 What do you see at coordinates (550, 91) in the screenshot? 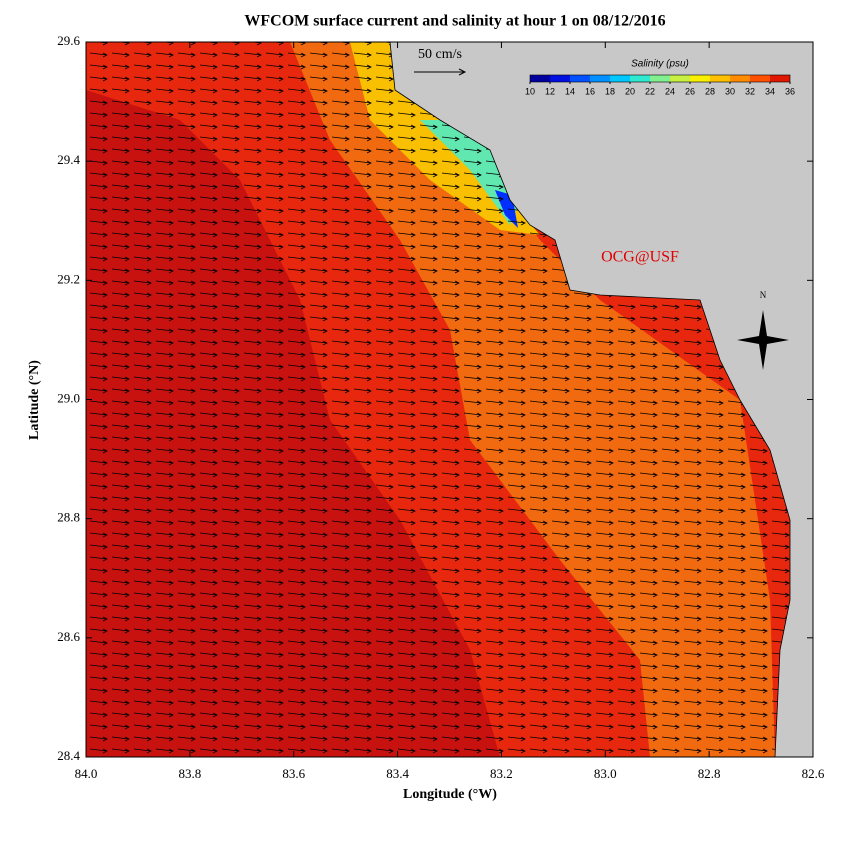
I see `colorbar-tick-label: 12` at bounding box center [550, 91].